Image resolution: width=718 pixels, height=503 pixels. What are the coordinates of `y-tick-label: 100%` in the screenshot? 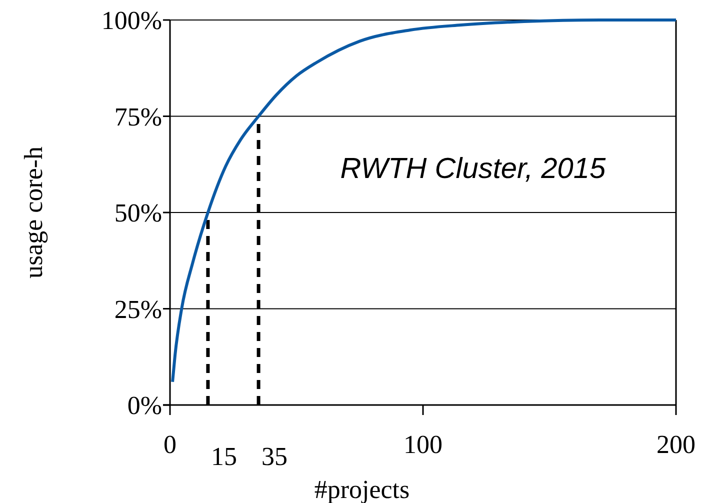 It's located at (131, 21).